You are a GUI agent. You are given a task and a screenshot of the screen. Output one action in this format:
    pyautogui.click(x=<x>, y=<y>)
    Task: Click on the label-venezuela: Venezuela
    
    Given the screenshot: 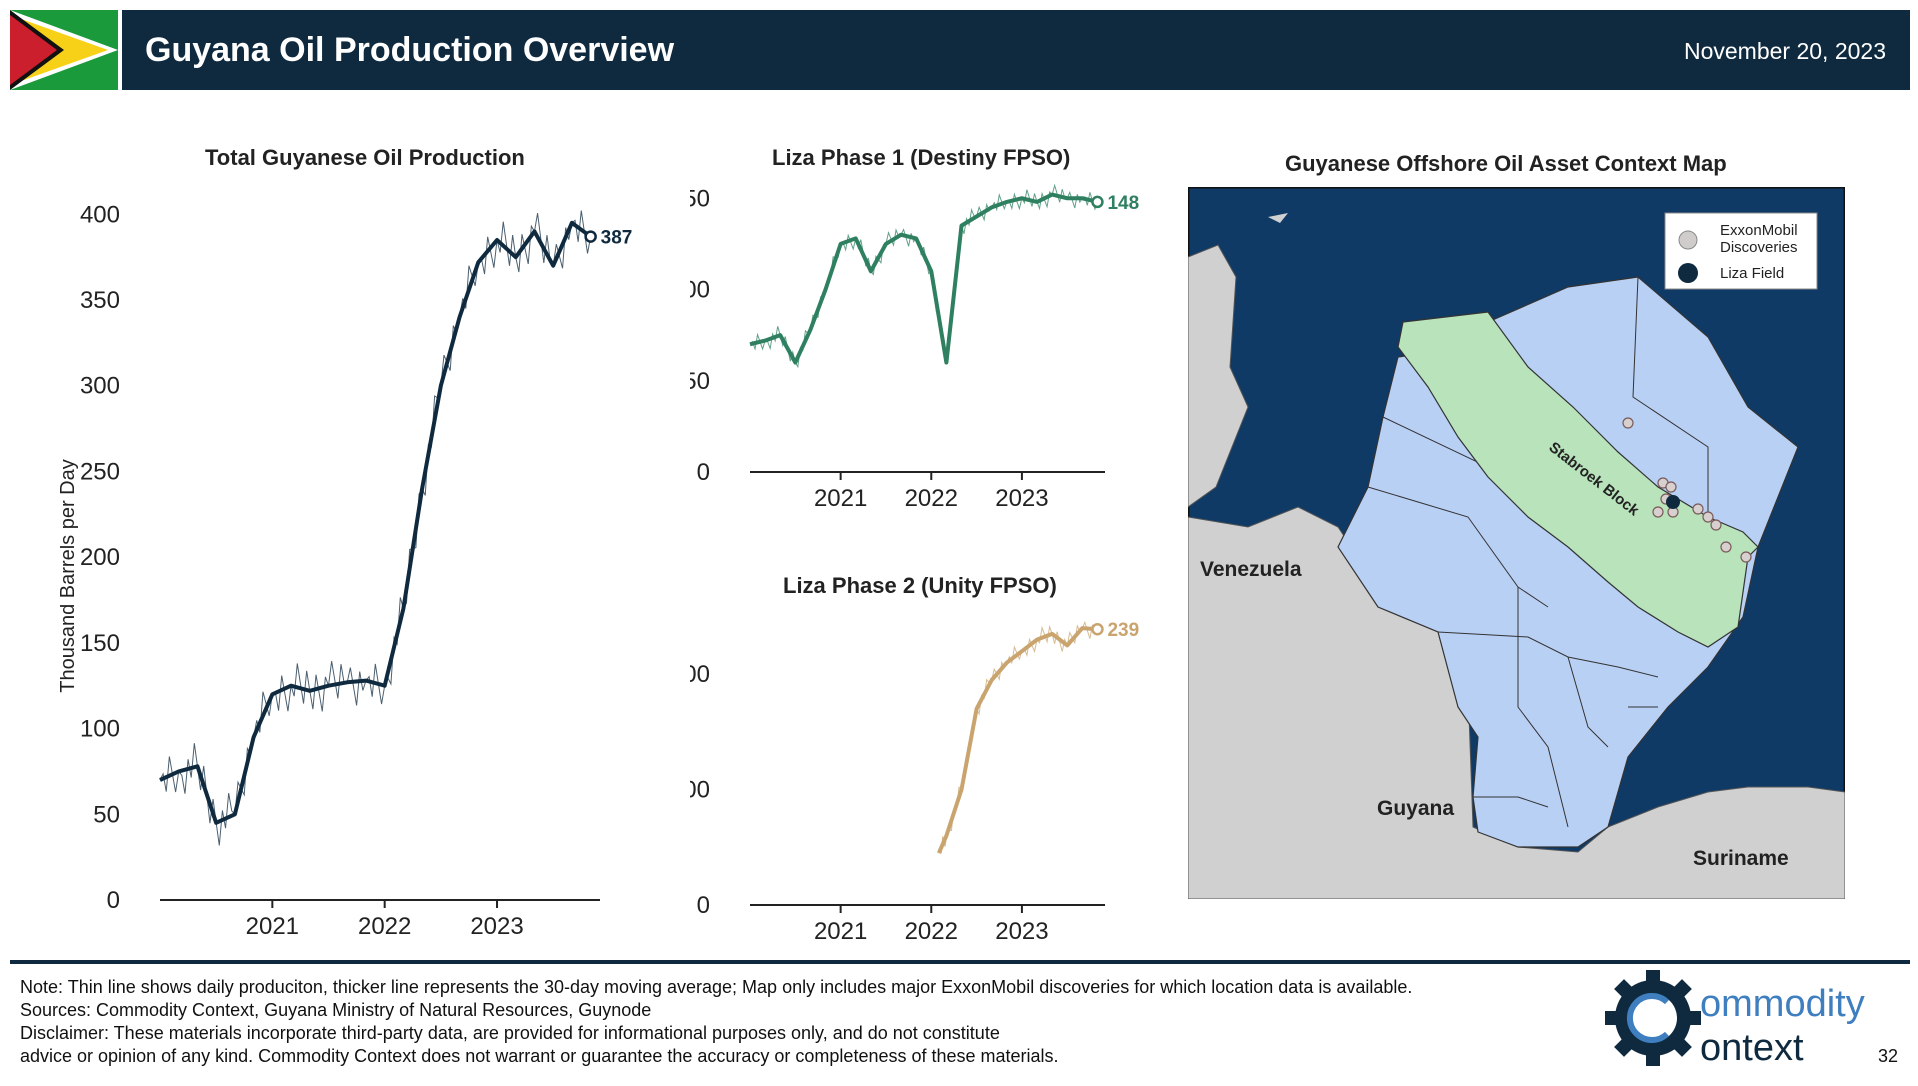 What is the action you would take?
    pyautogui.click(x=1251, y=569)
    